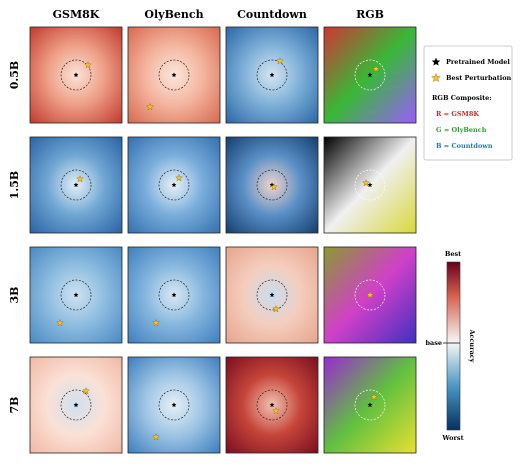 This screenshot has width=520, height=474. What do you see at coordinates (272, 14) in the screenshot?
I see `column-header: Countdown` at bounding box center [272, 14].